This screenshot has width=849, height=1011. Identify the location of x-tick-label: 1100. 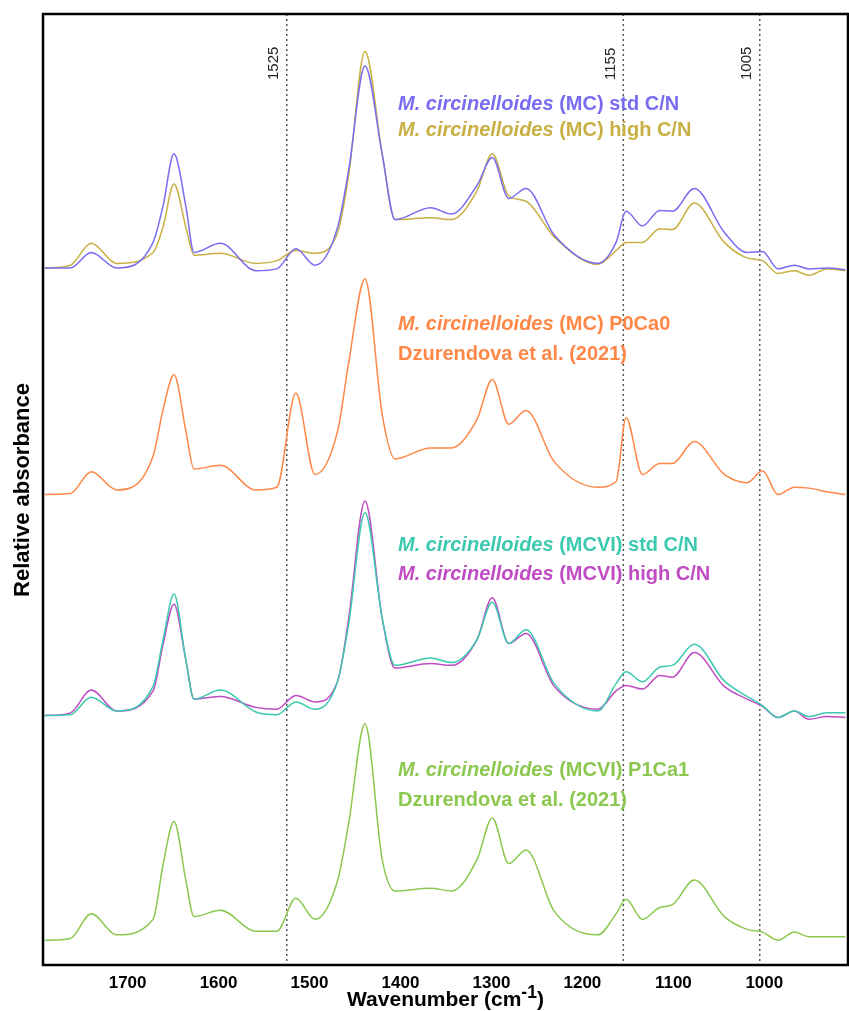
(673, 982).